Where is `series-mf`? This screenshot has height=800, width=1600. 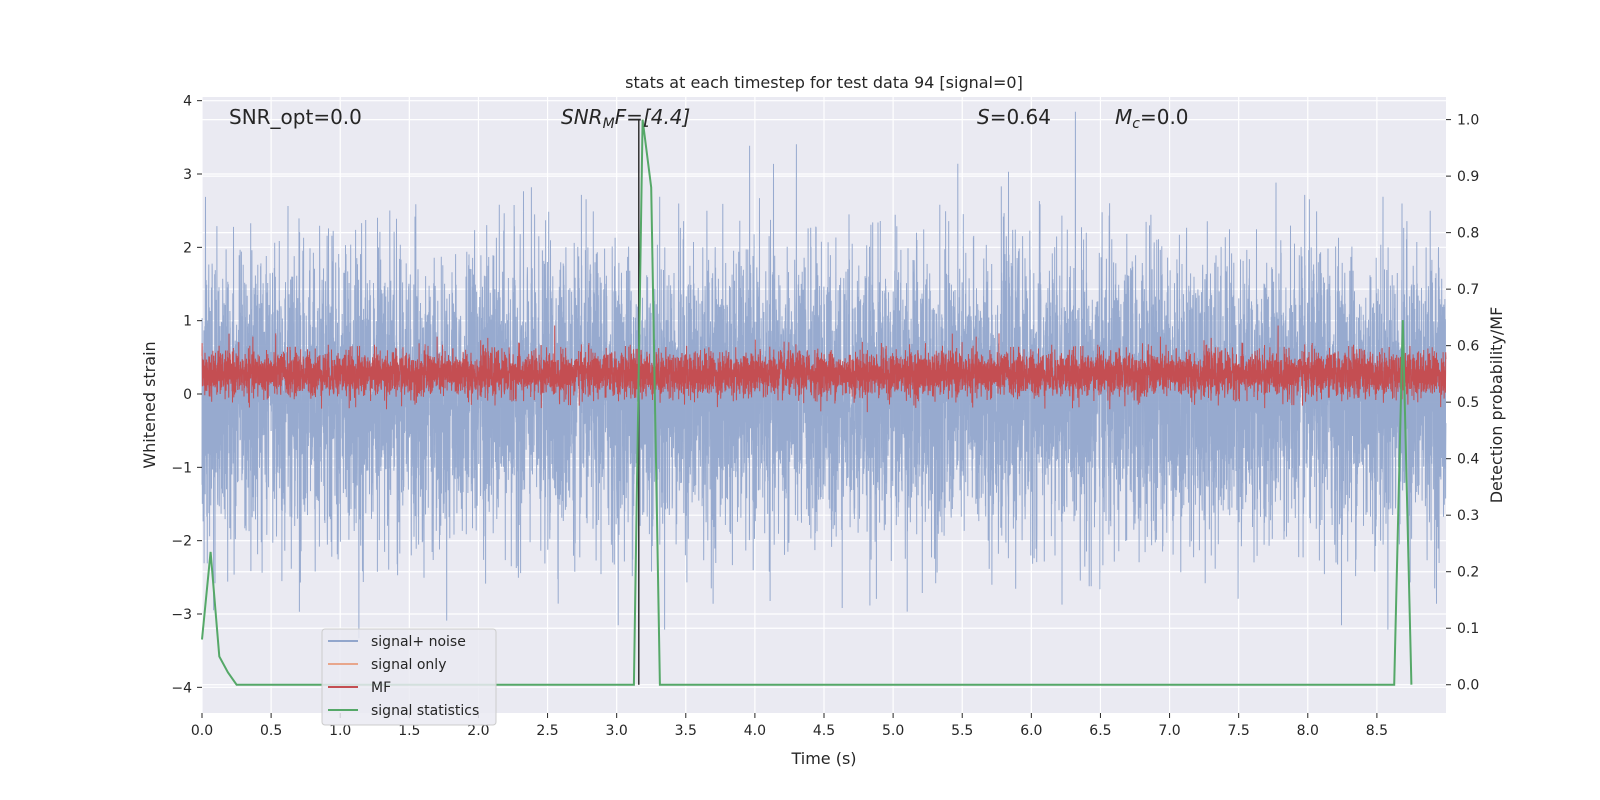 series-mf is located at coordinates (824, 369).